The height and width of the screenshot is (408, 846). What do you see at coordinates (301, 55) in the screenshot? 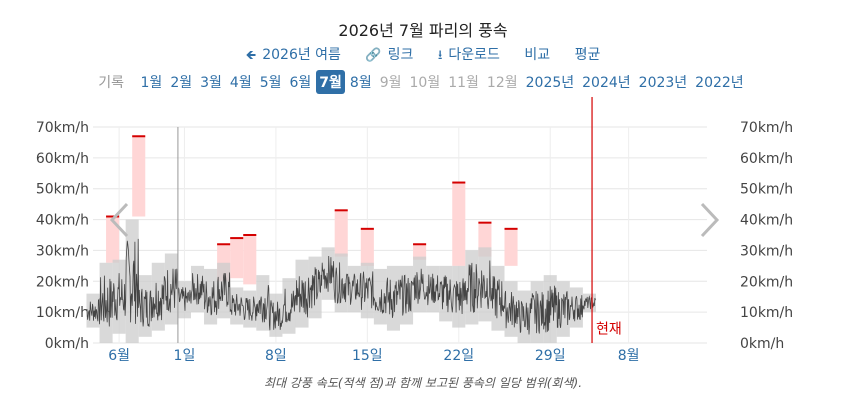
I see `back-season-label: 2026년 여름` at bounding box center [301, 55].